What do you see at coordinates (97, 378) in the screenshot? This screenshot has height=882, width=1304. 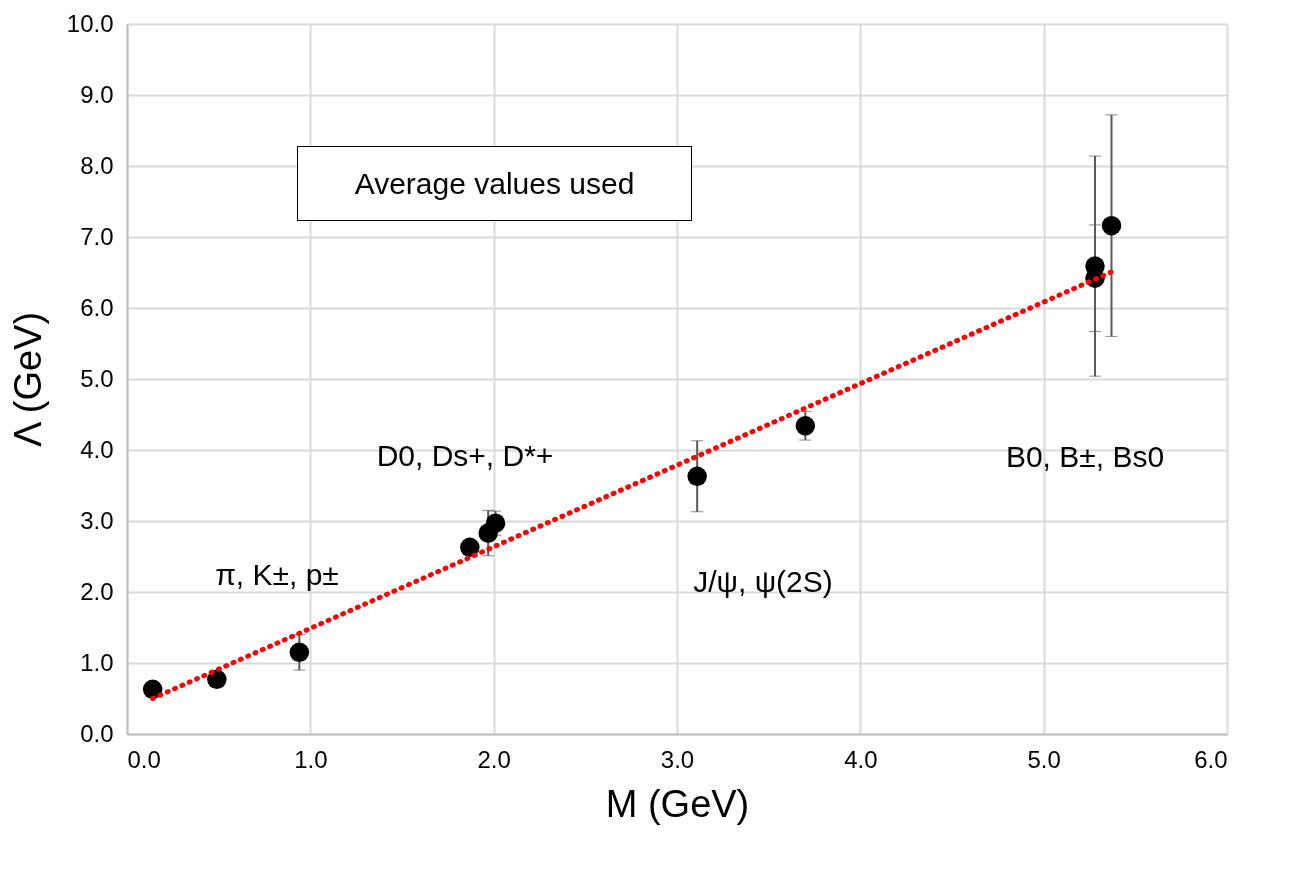 I see `y-tick-label: 5.0` at bounding box center [97, 378].